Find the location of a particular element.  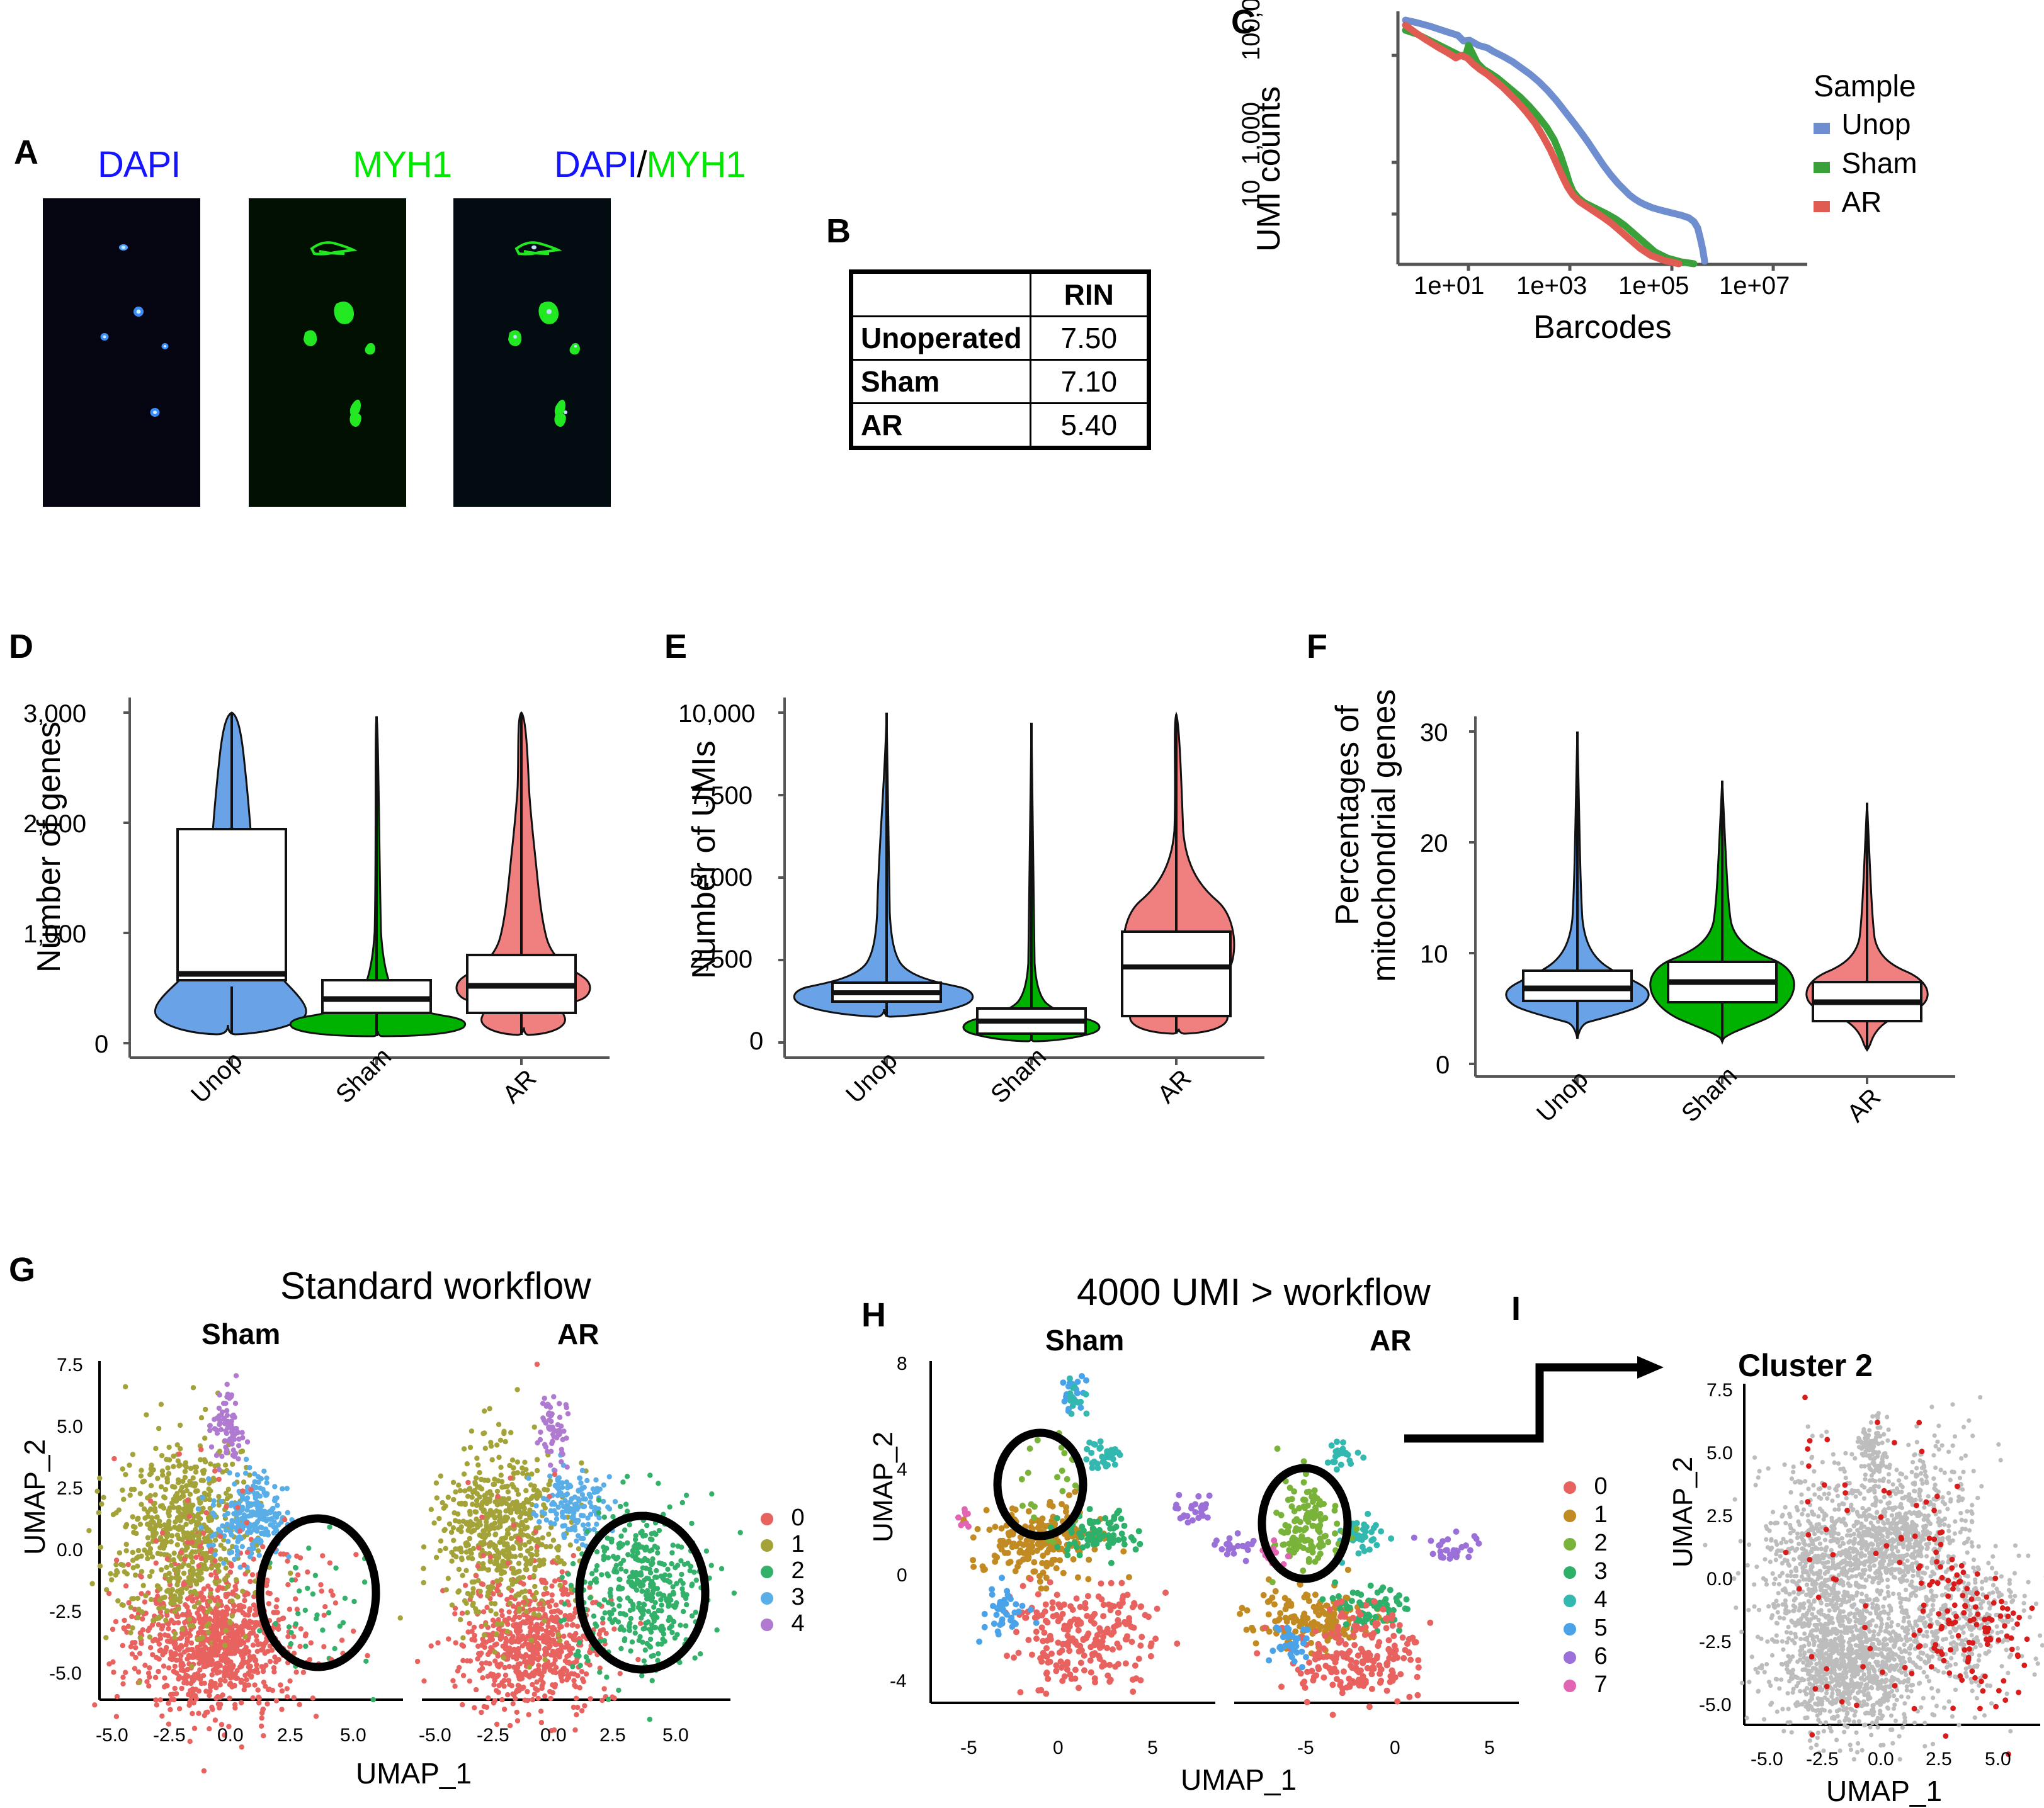

panel-d-ytick-0: 0 is located at coordinates (101, 1045).